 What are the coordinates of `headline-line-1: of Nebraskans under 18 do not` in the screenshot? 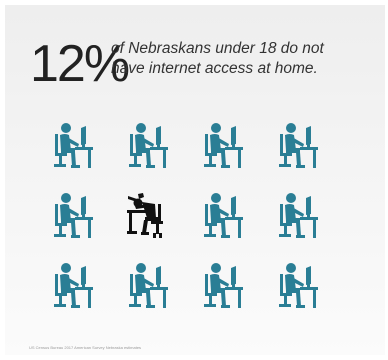 It's located at (217, 48).